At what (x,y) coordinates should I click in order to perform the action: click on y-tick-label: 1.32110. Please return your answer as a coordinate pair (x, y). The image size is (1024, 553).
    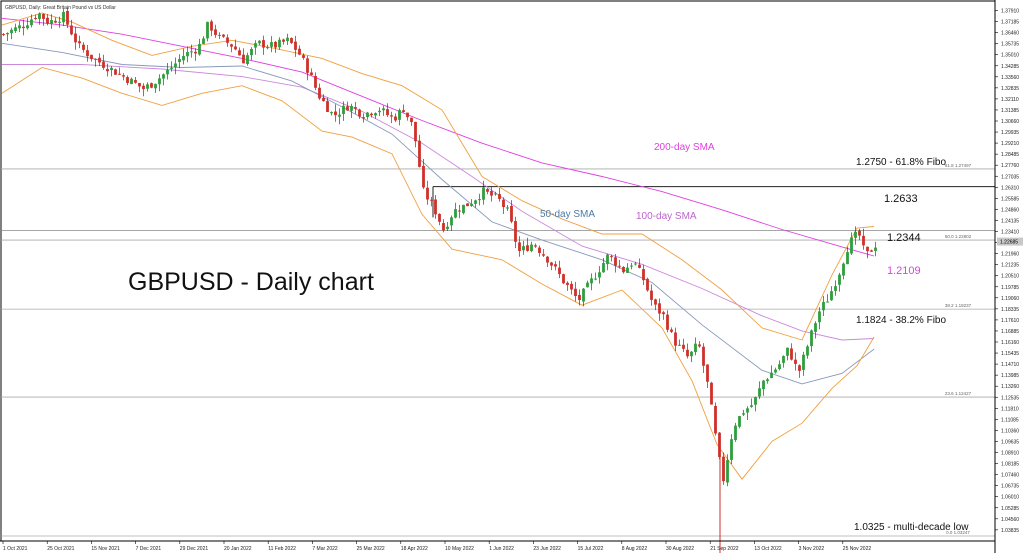
    Looking at the image, I should click on (1010, 100).